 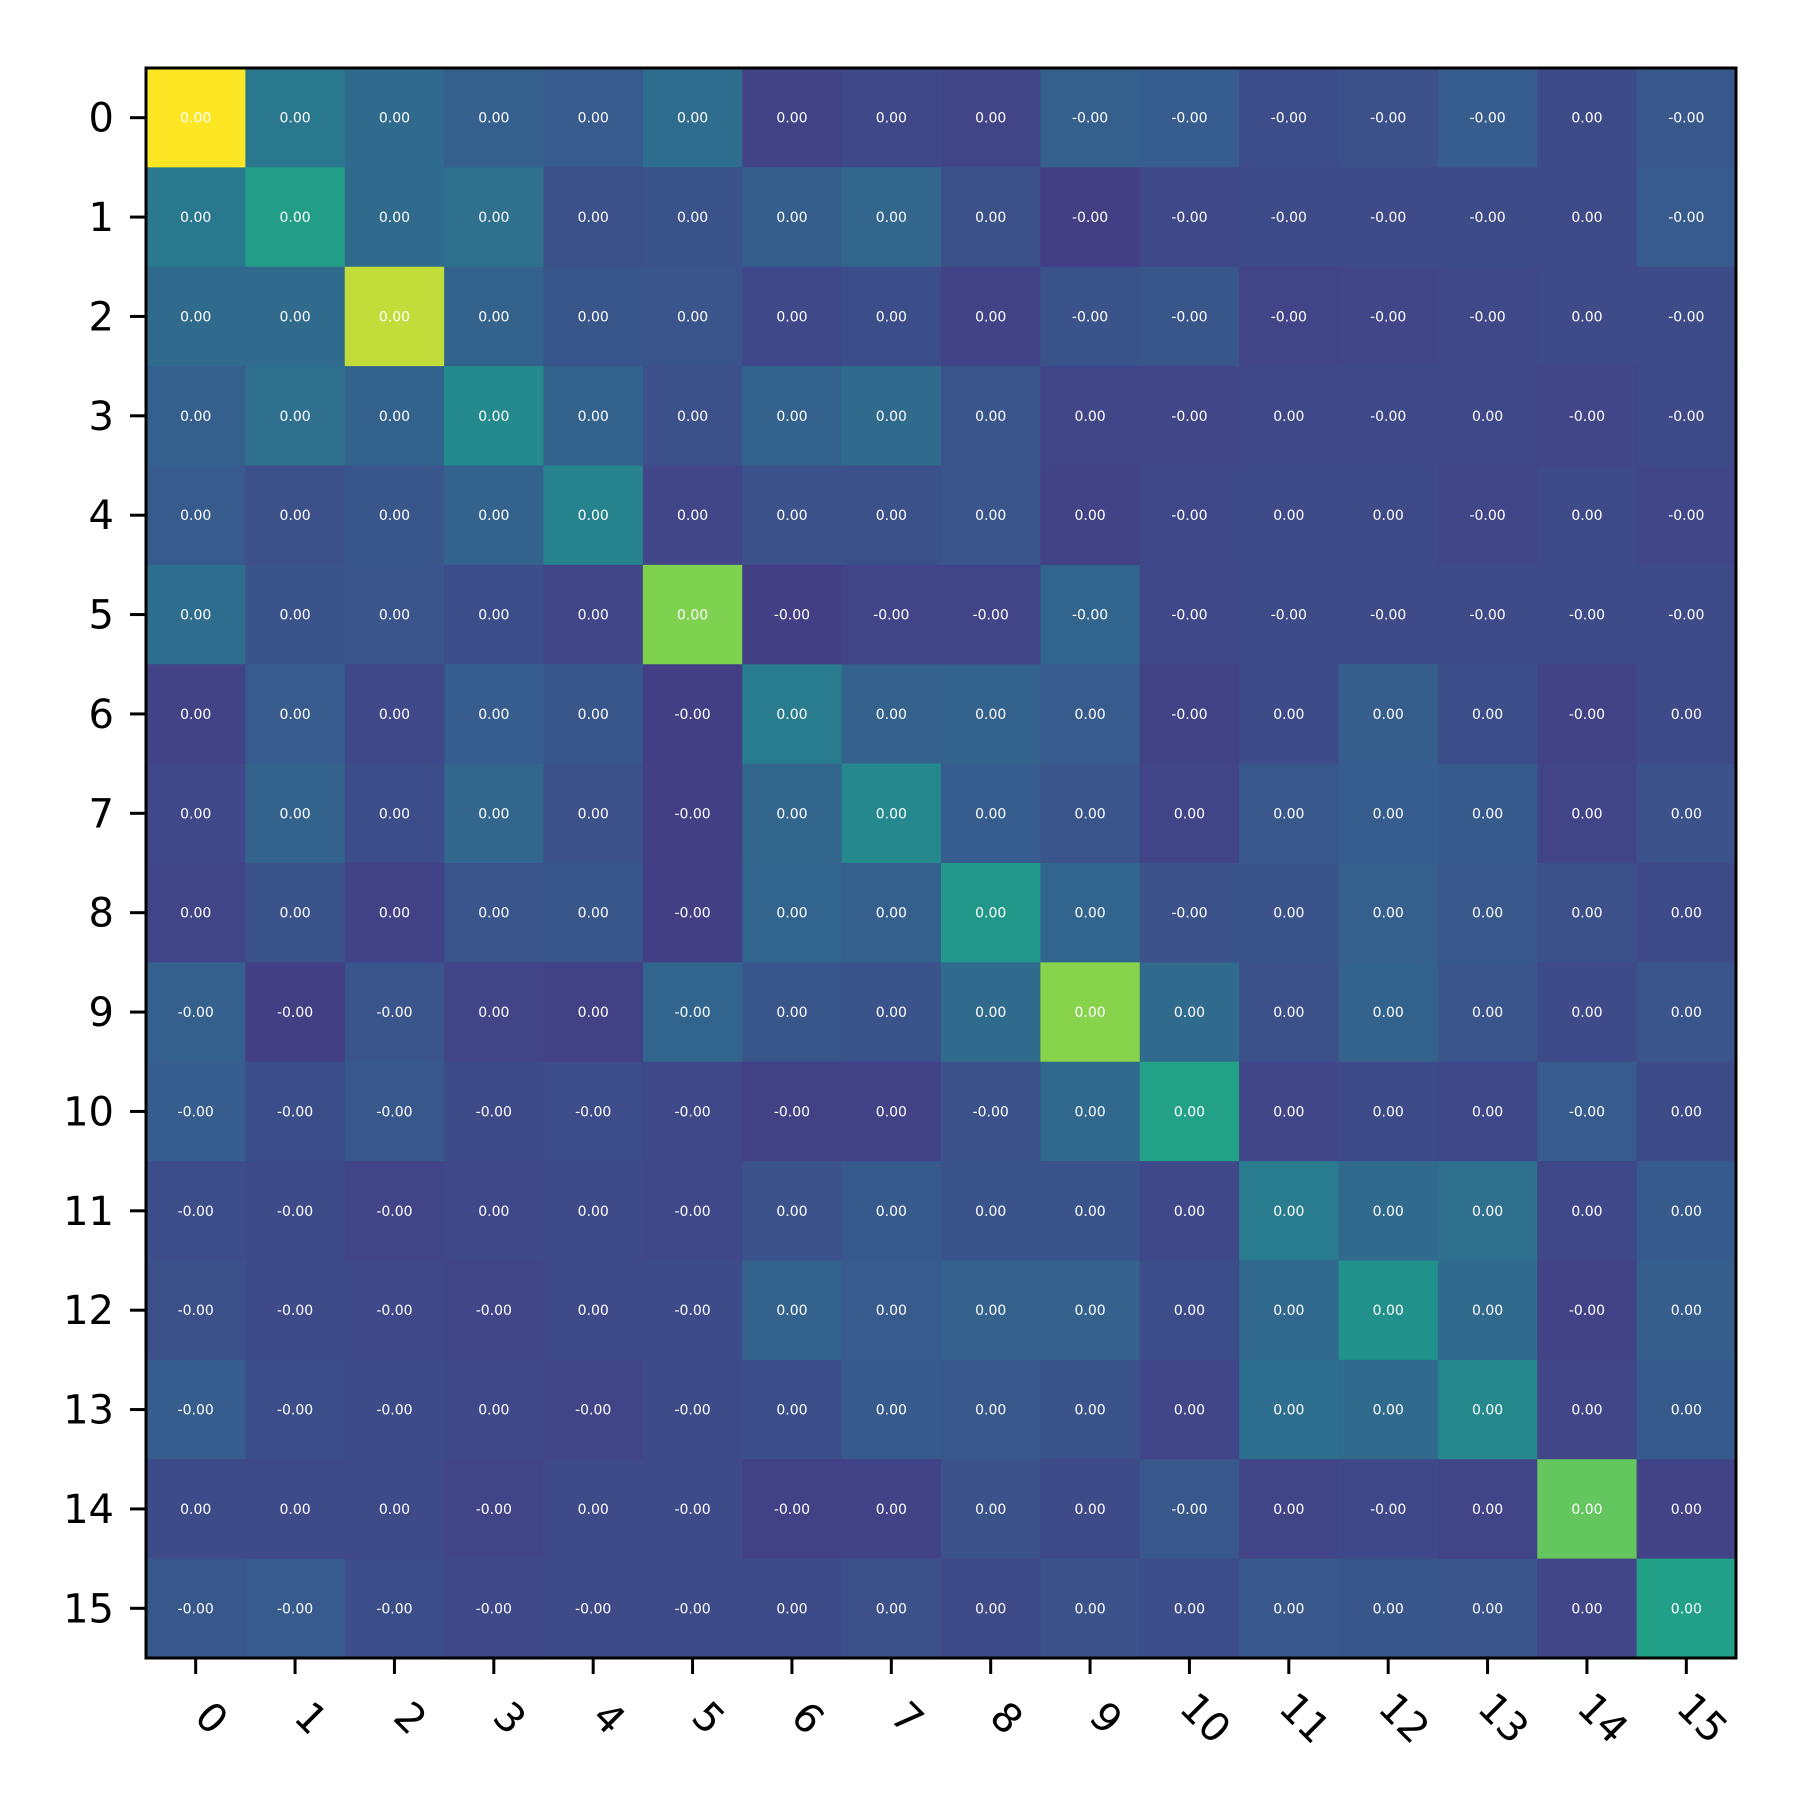 What do you see at coordinates (101, 715) in the screenshot?
I see `y-tick-label: 6` at bounding box center [101, 715].